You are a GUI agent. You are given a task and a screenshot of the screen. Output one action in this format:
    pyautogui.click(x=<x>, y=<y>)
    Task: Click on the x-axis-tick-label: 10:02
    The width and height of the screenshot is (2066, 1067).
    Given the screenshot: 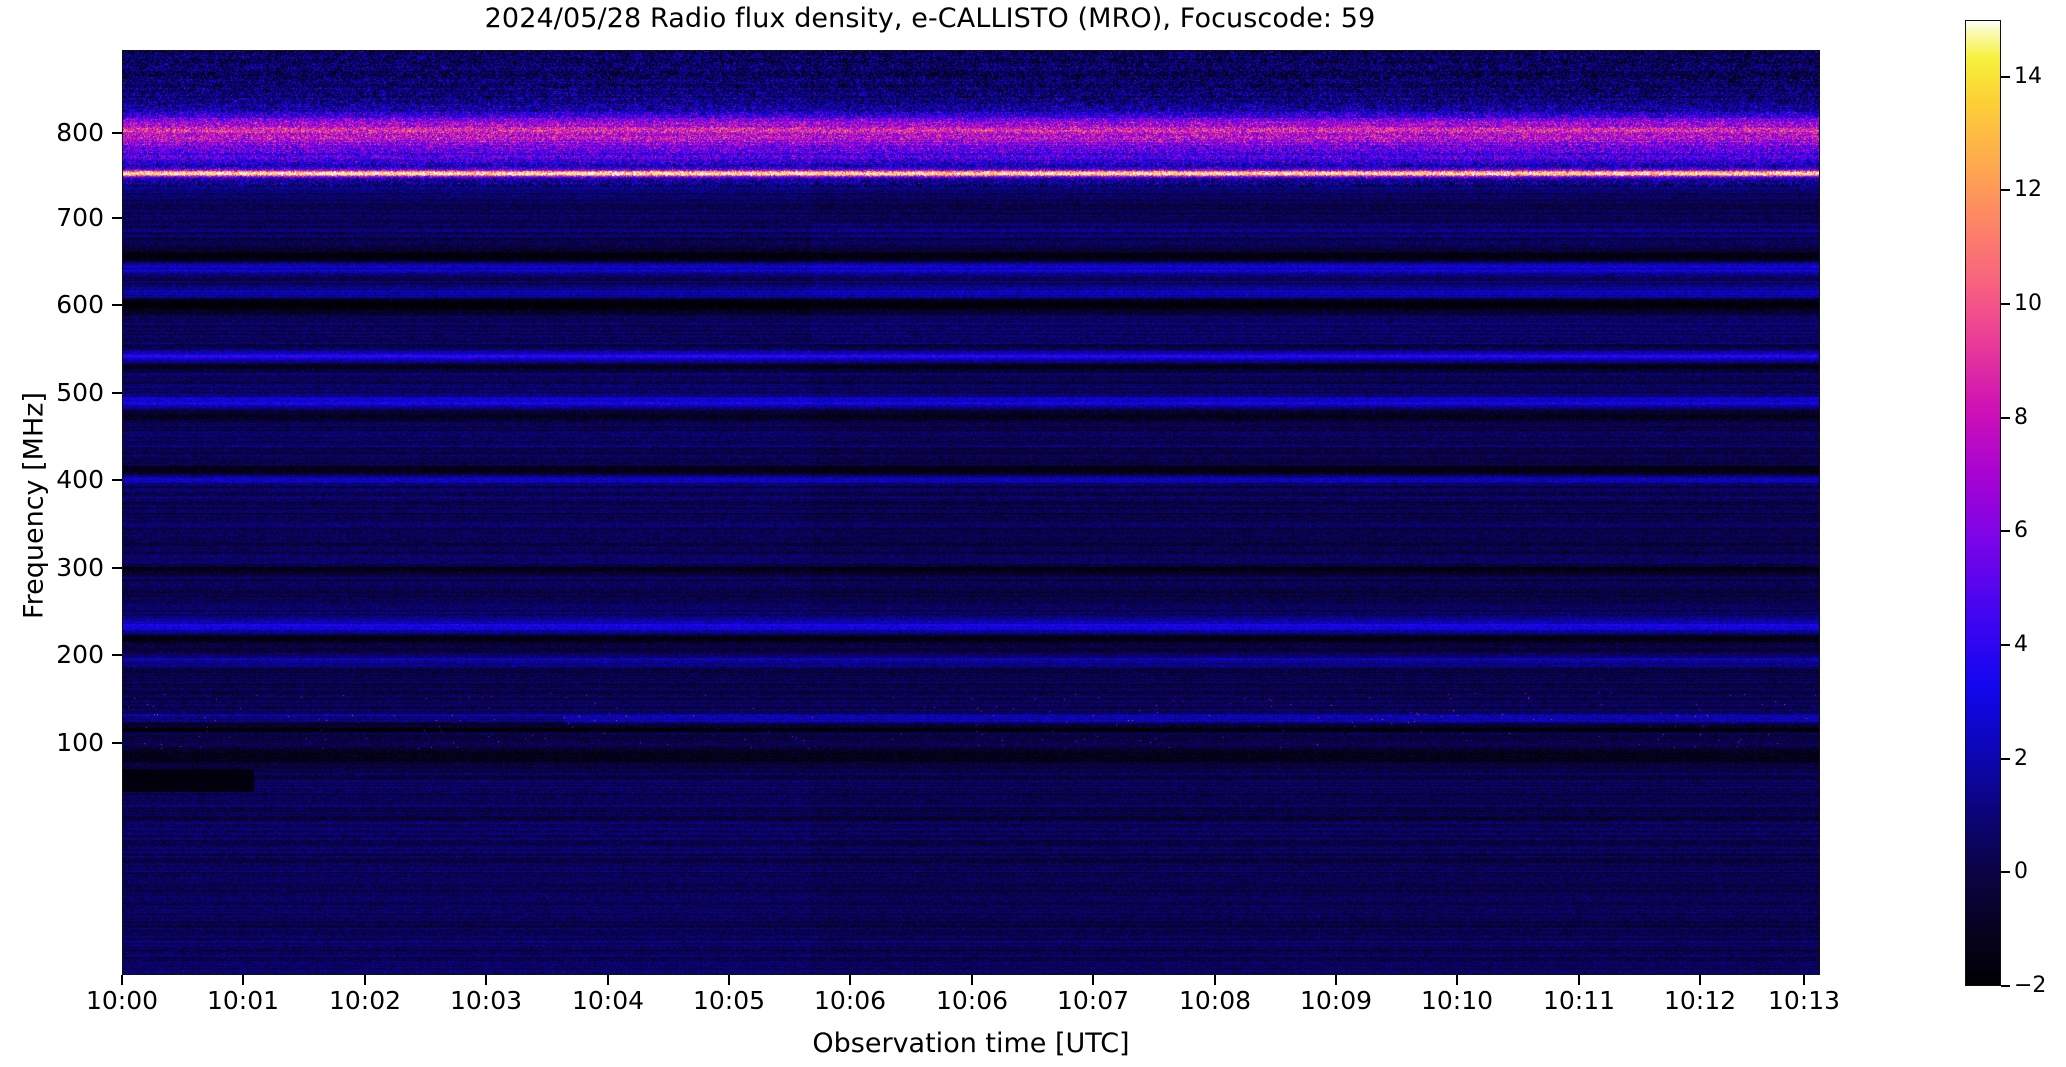 What is the action you would take?
    pyautogui.click(x=365, y=1000)
    